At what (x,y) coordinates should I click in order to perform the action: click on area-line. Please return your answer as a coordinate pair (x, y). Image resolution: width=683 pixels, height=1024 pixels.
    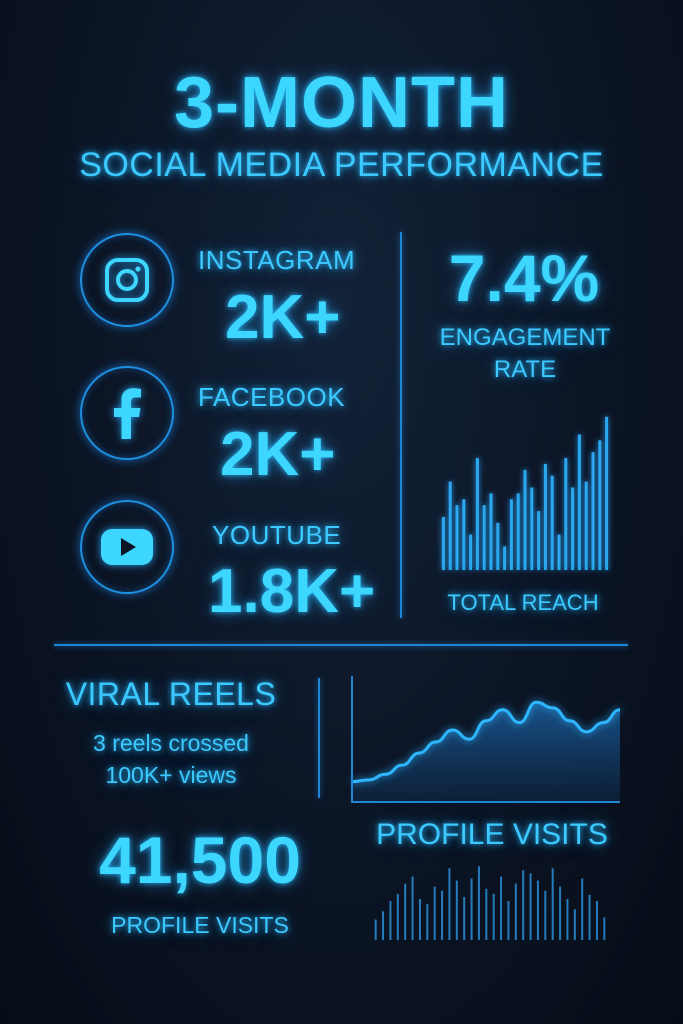
    Looking at the image, I should click on (486, 742).